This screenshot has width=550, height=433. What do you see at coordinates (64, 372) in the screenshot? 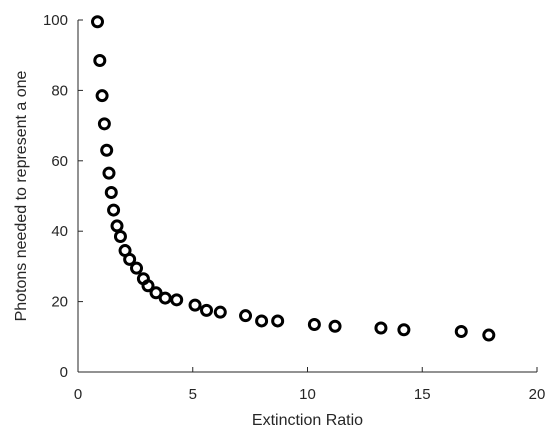
I see `y-tick-label: 0` at bounding box center [64, 372].